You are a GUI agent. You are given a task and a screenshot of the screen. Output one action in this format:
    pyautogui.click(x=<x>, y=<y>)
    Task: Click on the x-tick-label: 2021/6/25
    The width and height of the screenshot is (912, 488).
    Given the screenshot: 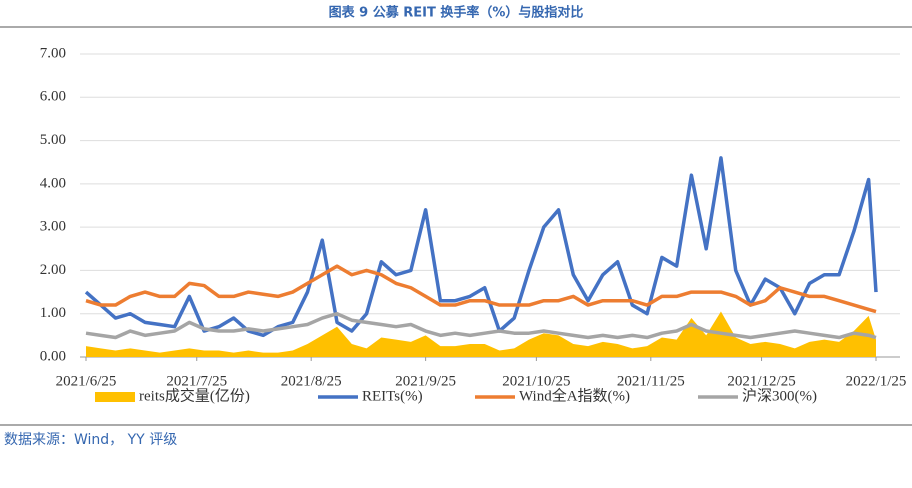 What is the action you would take?
    pyautogui.click(x=86, y=381)
    